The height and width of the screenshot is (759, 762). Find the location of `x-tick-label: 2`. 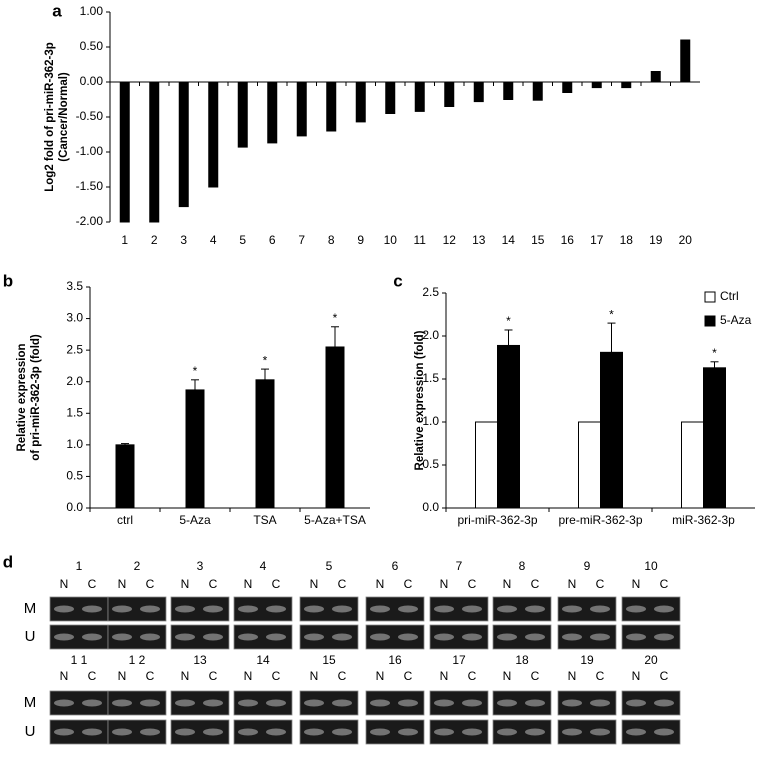

x-tick-label: 2 is located at coordinates (154, 240).